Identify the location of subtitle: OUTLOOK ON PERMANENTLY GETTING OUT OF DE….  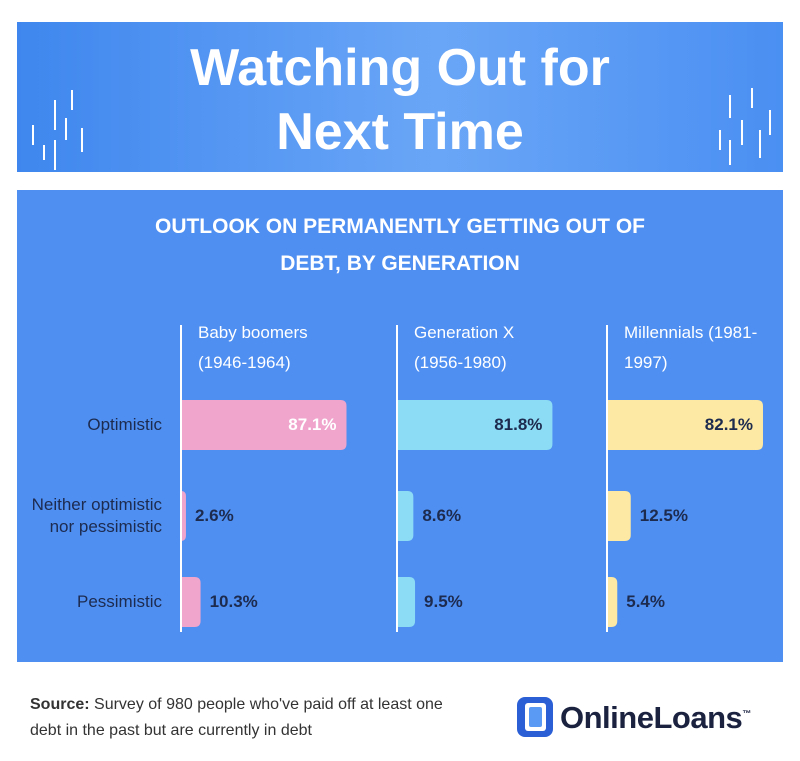
(399, 245).